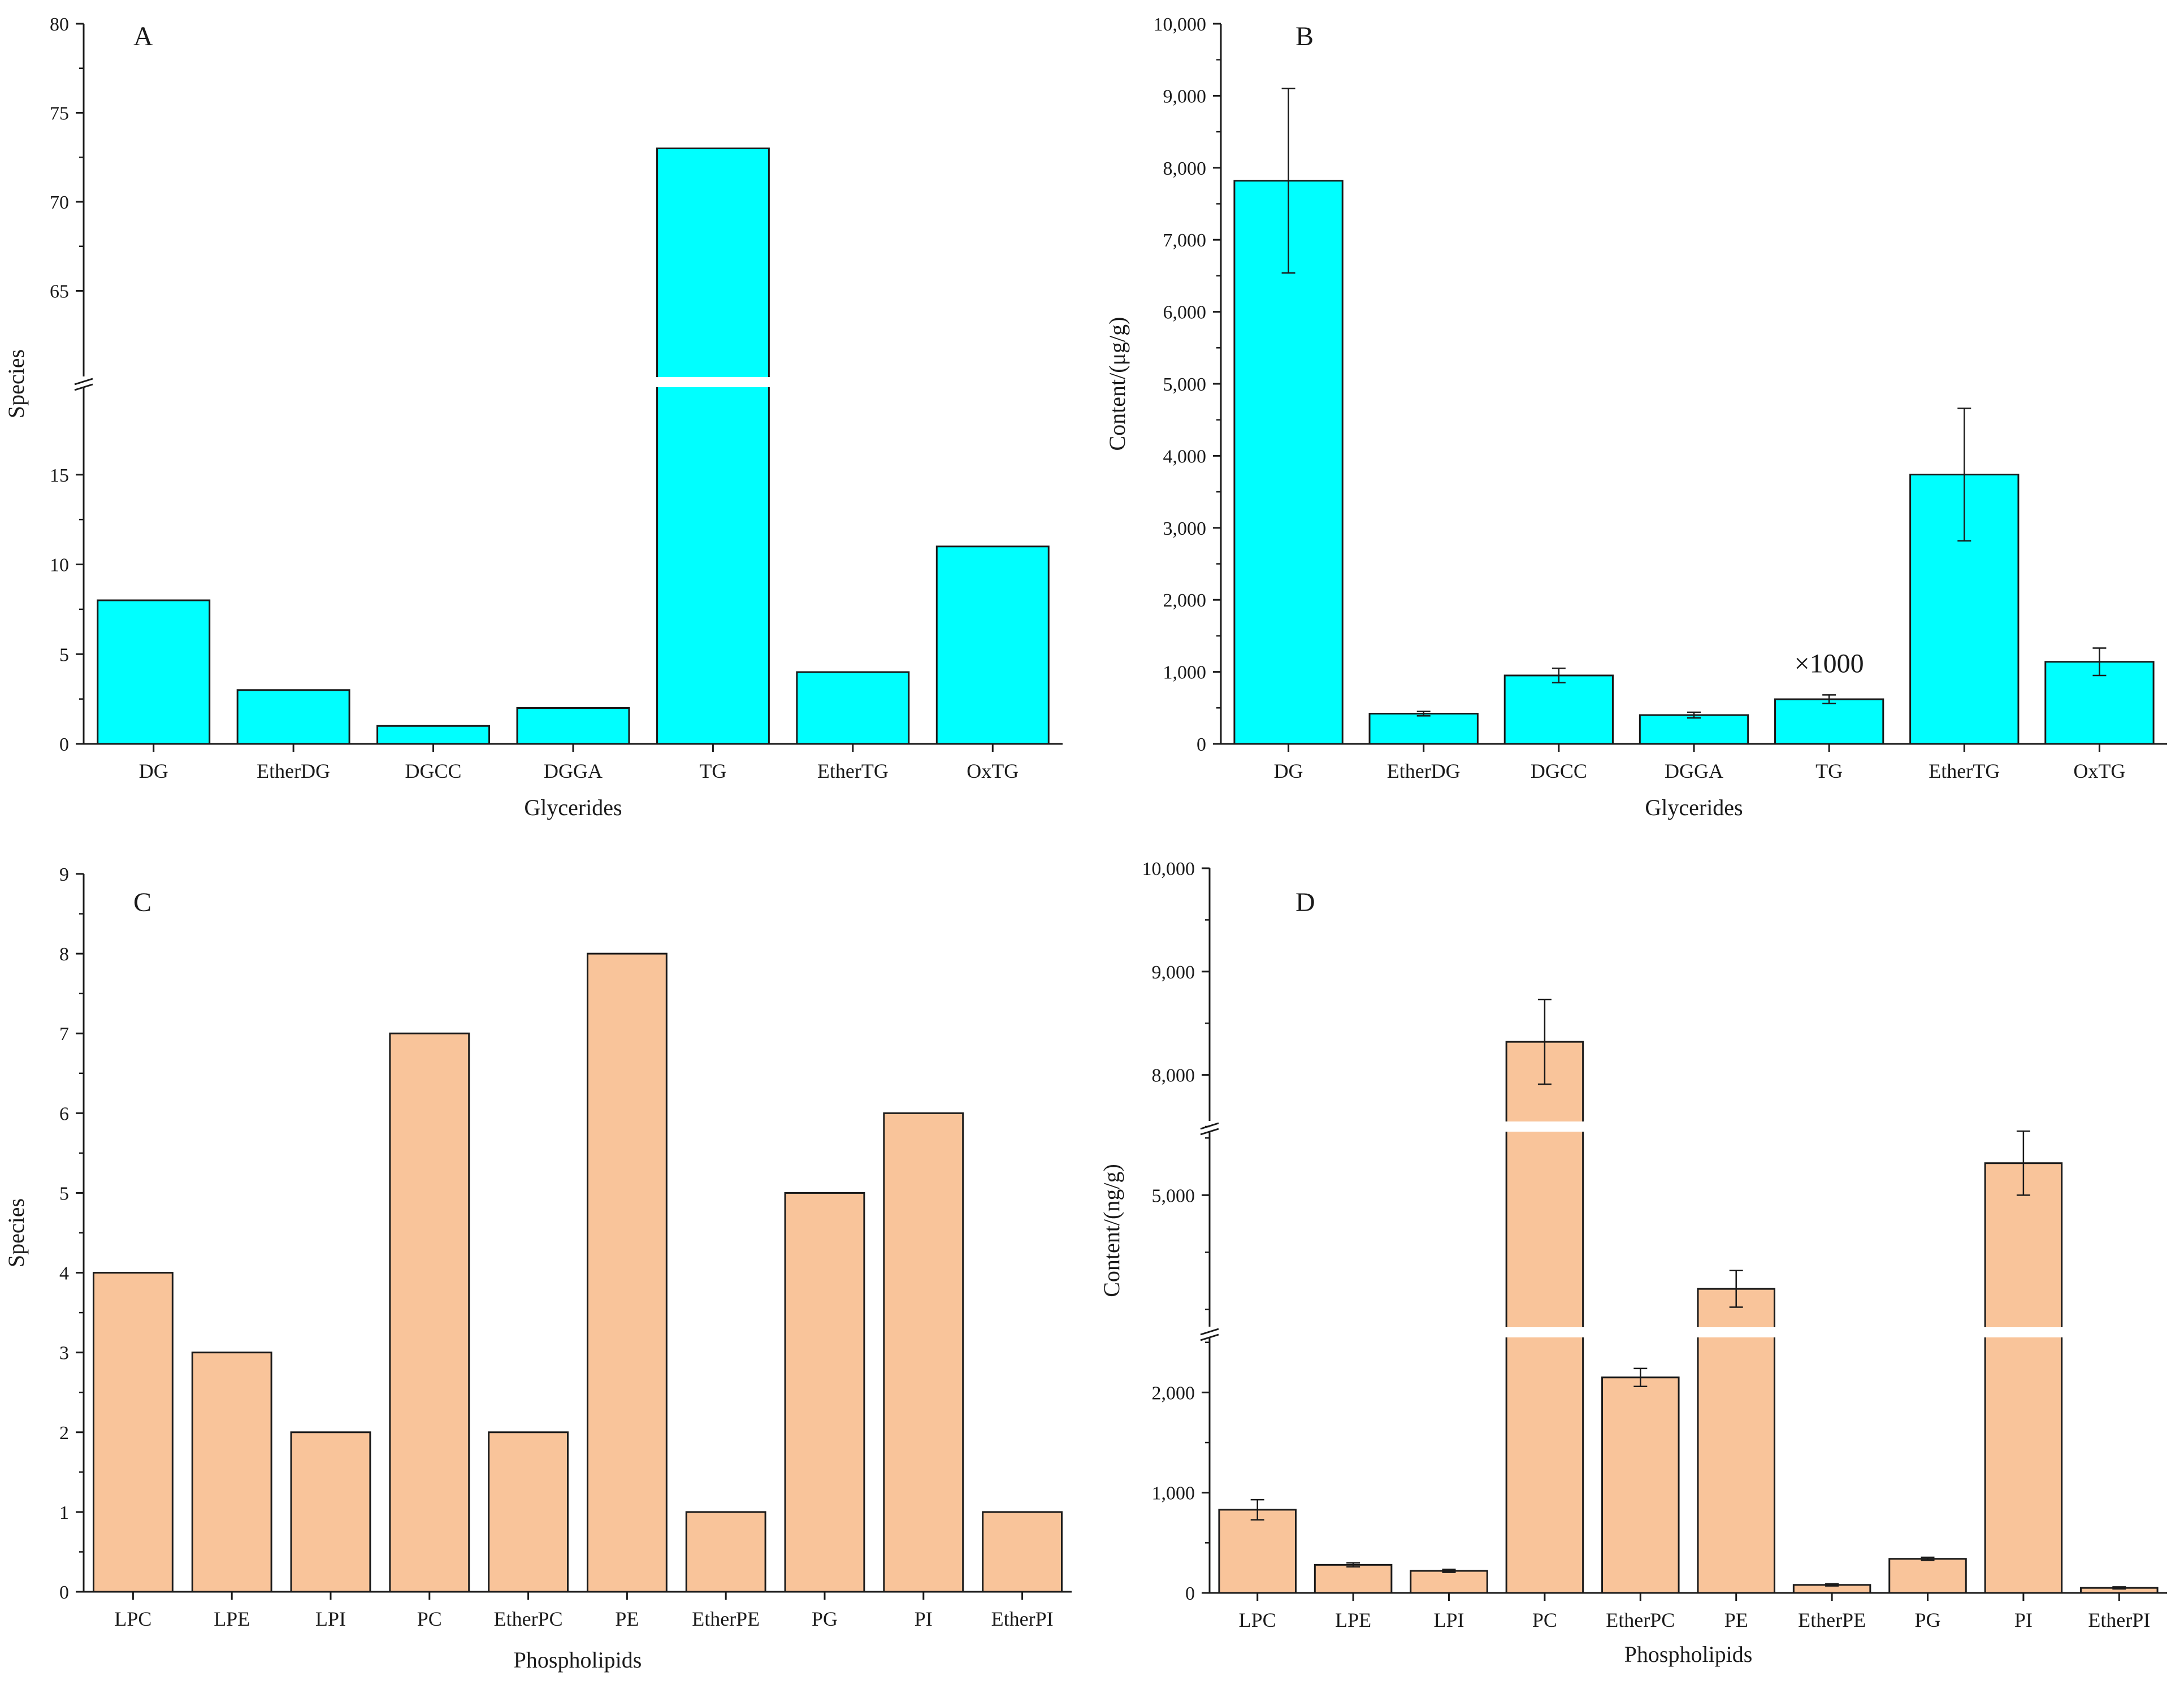  I want to click on bar-lpi, so click(1449, 1582).